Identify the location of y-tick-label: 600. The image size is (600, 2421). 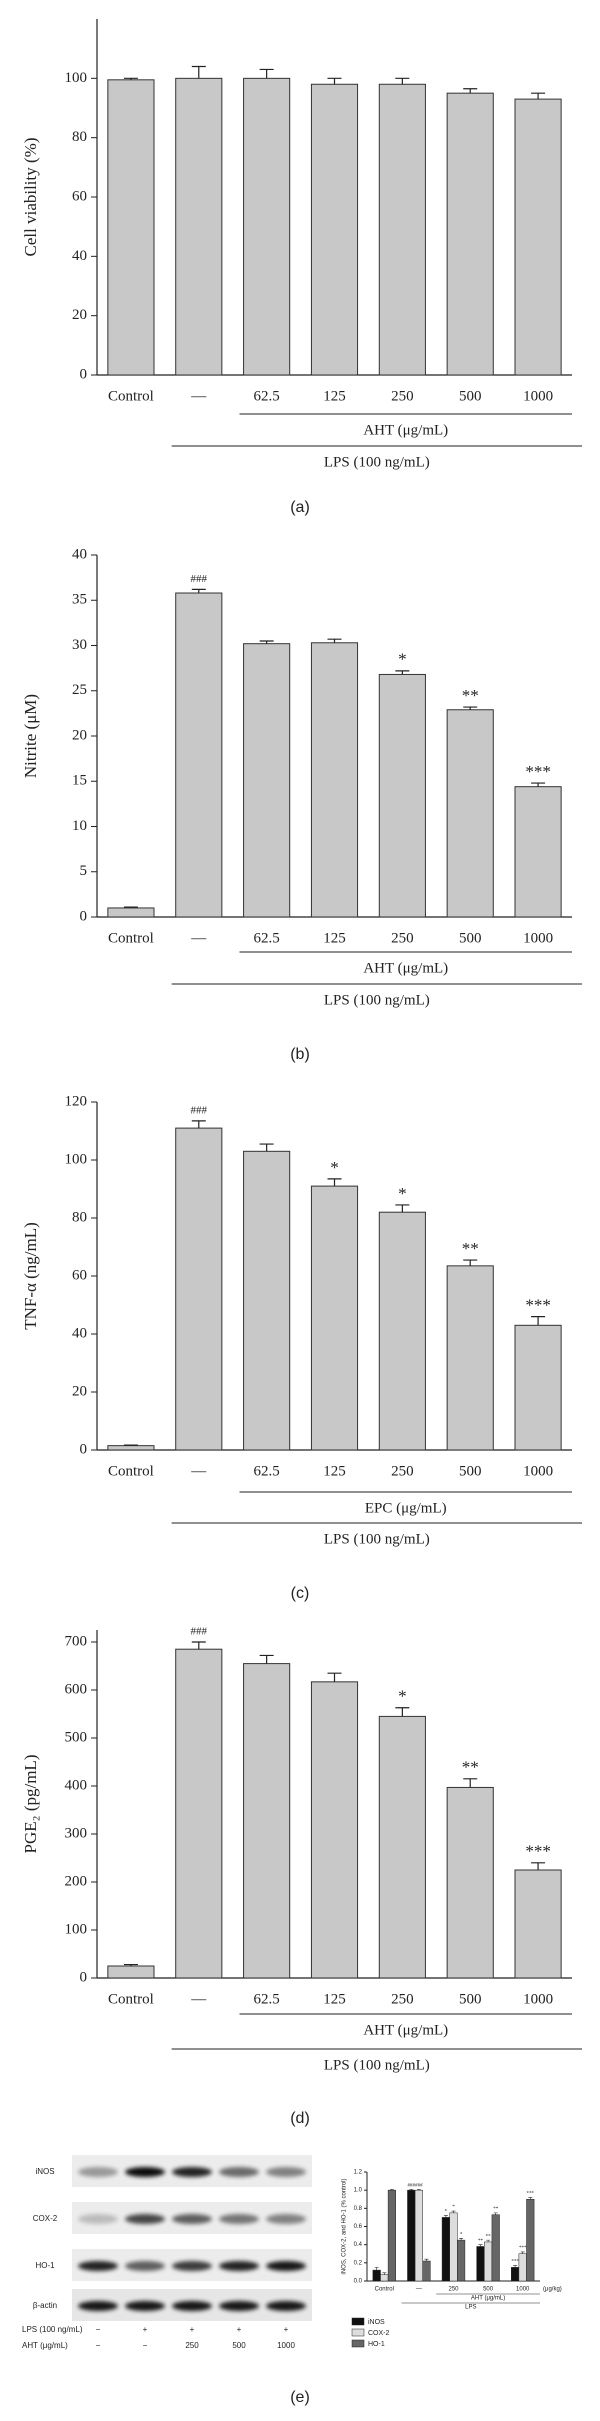
(76, 1689).